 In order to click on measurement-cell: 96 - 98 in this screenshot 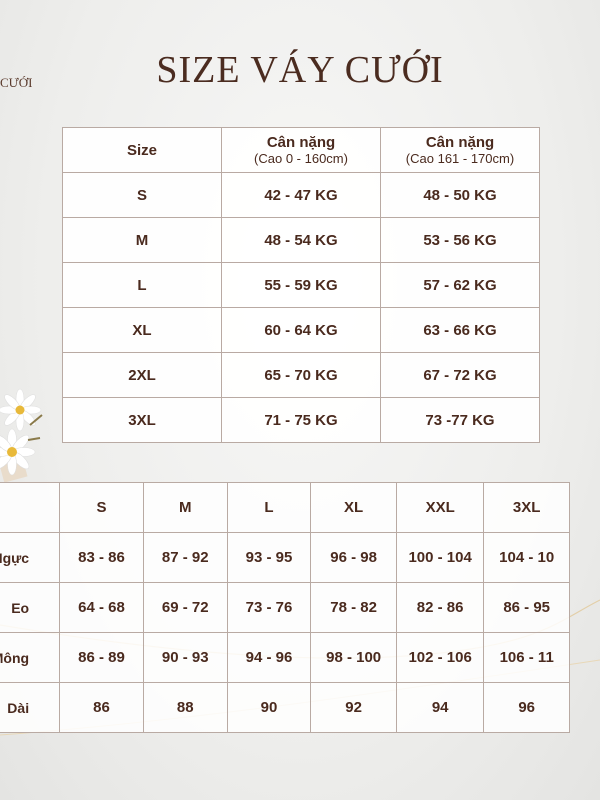, I will do `click(353, 557)`.